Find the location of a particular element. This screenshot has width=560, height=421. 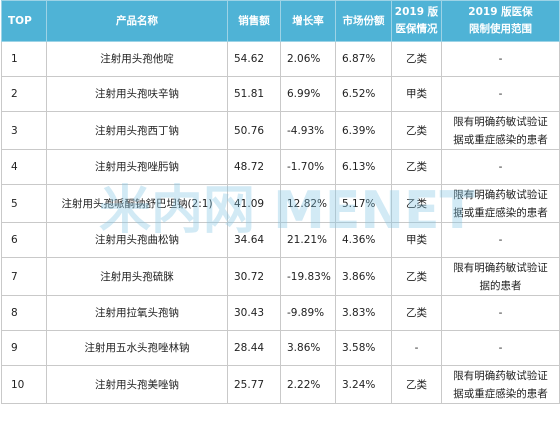

header-growth-rate: 增长率 is located at coordinates (308, 21).